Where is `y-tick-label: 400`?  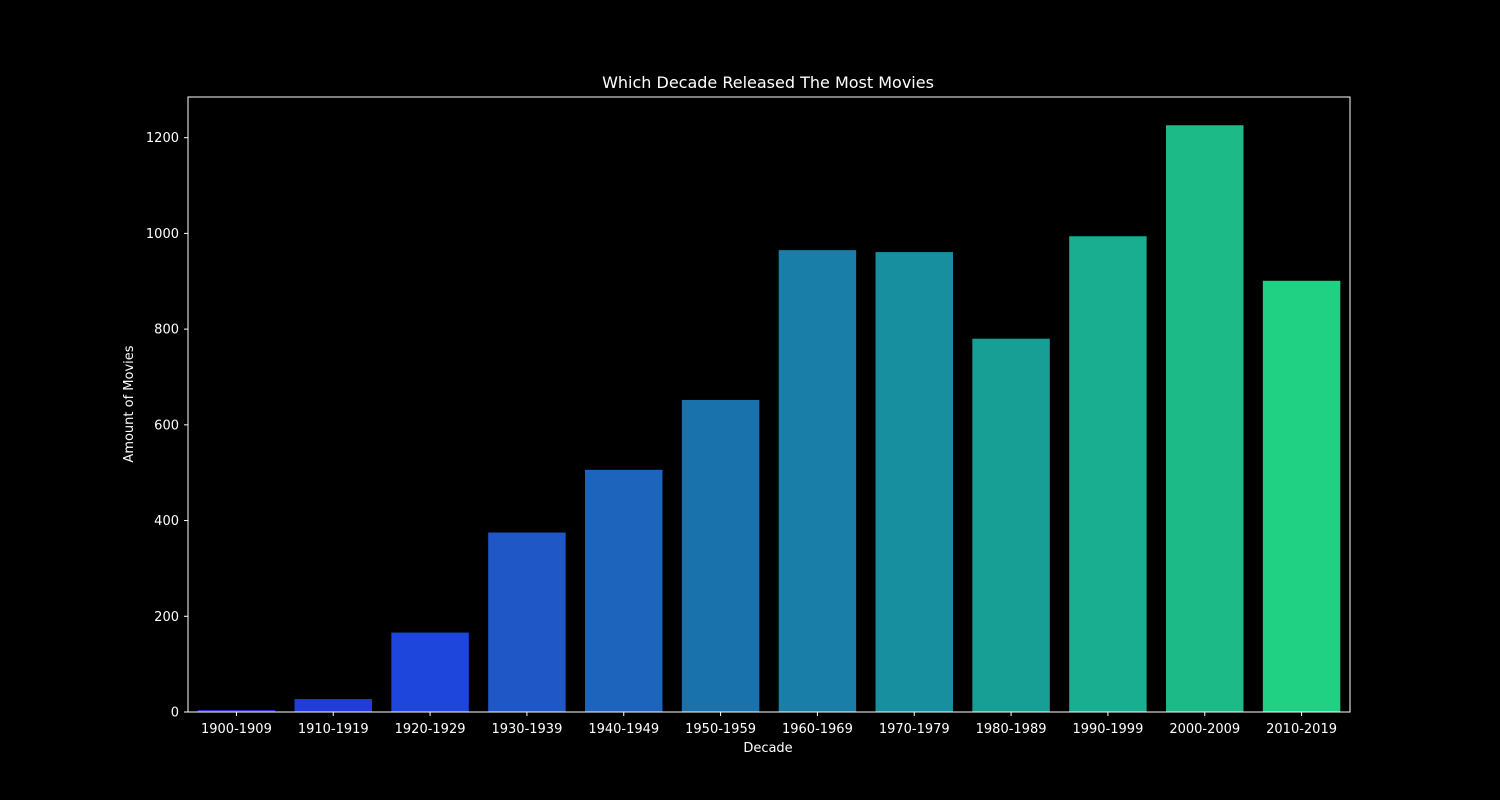
y-tick-label: 400 is located at coordinates (166, 521).